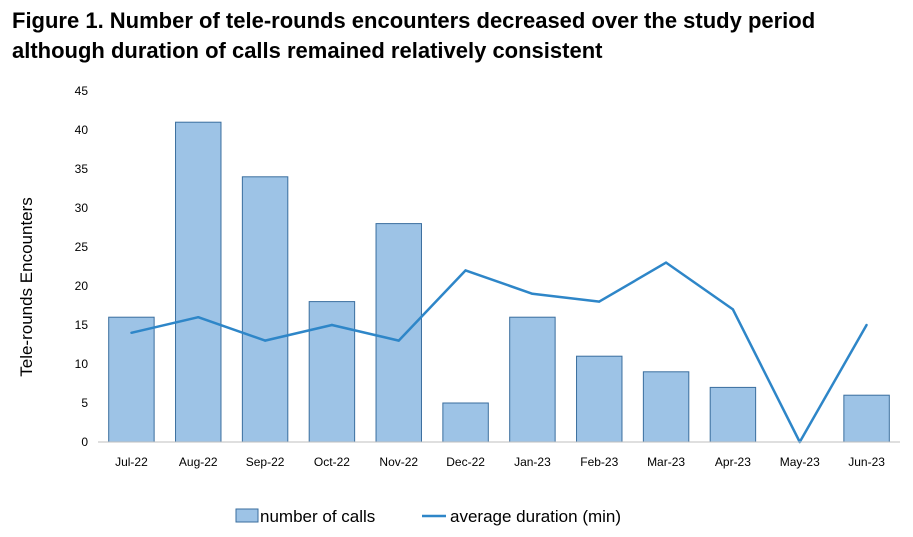 The height and width of the screenshot is (537, 913). I want to click on x-tick-label: Jun-23, so click(866, 462).